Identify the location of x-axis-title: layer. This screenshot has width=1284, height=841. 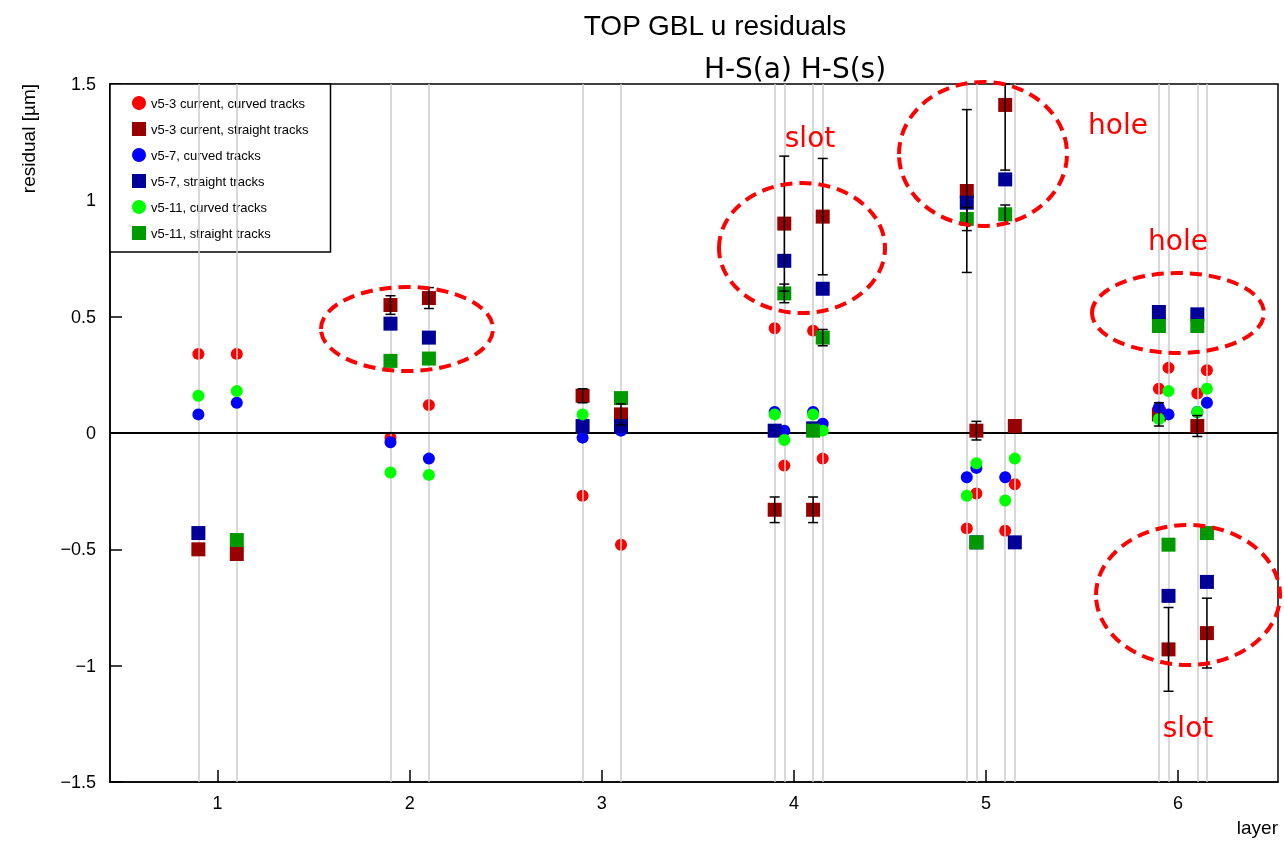
(1257, 827).